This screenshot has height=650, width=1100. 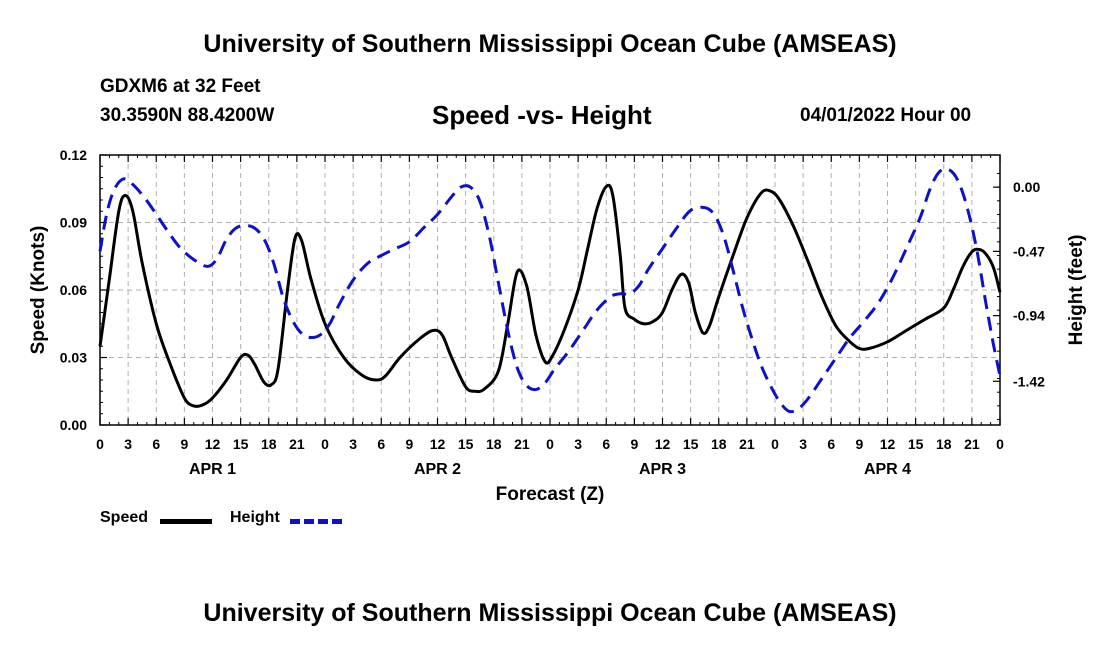 I want to click on y-tick-label: 0.00, so click(x=73, y=425).